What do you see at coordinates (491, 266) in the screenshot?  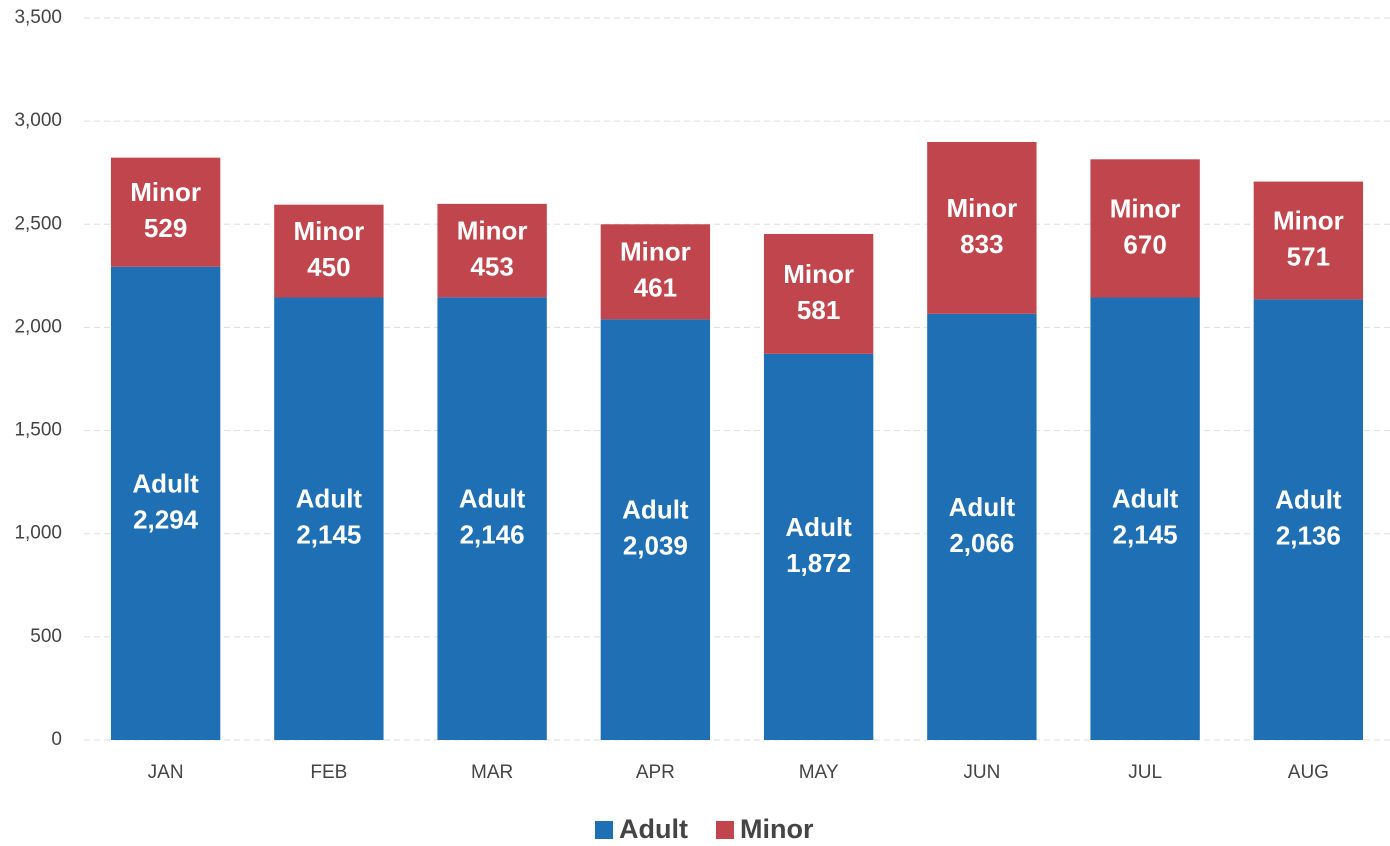 I see `data-label: 453` at bounding box center [491, 266].